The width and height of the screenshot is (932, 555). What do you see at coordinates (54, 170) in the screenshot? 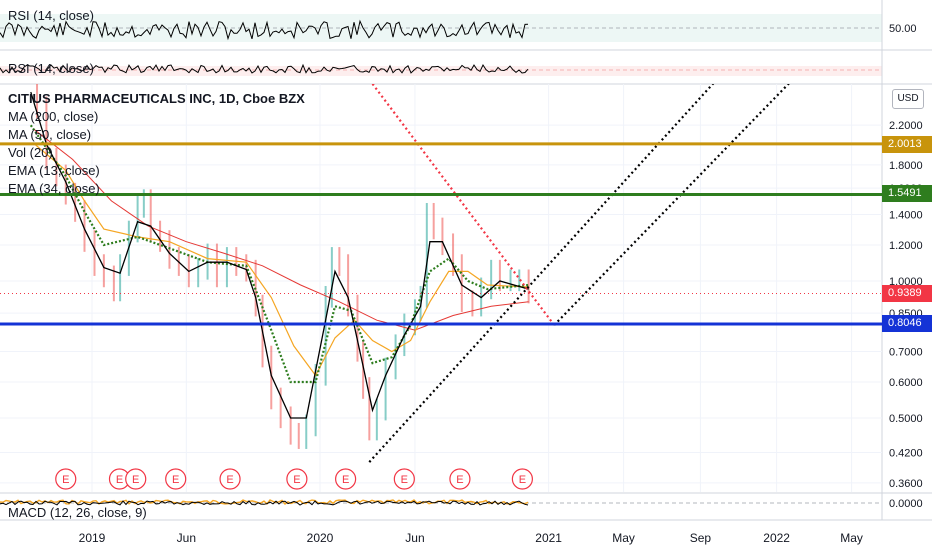
I see `study-label-ema13: EMA (13, close)` at bounding box center [54, 170].